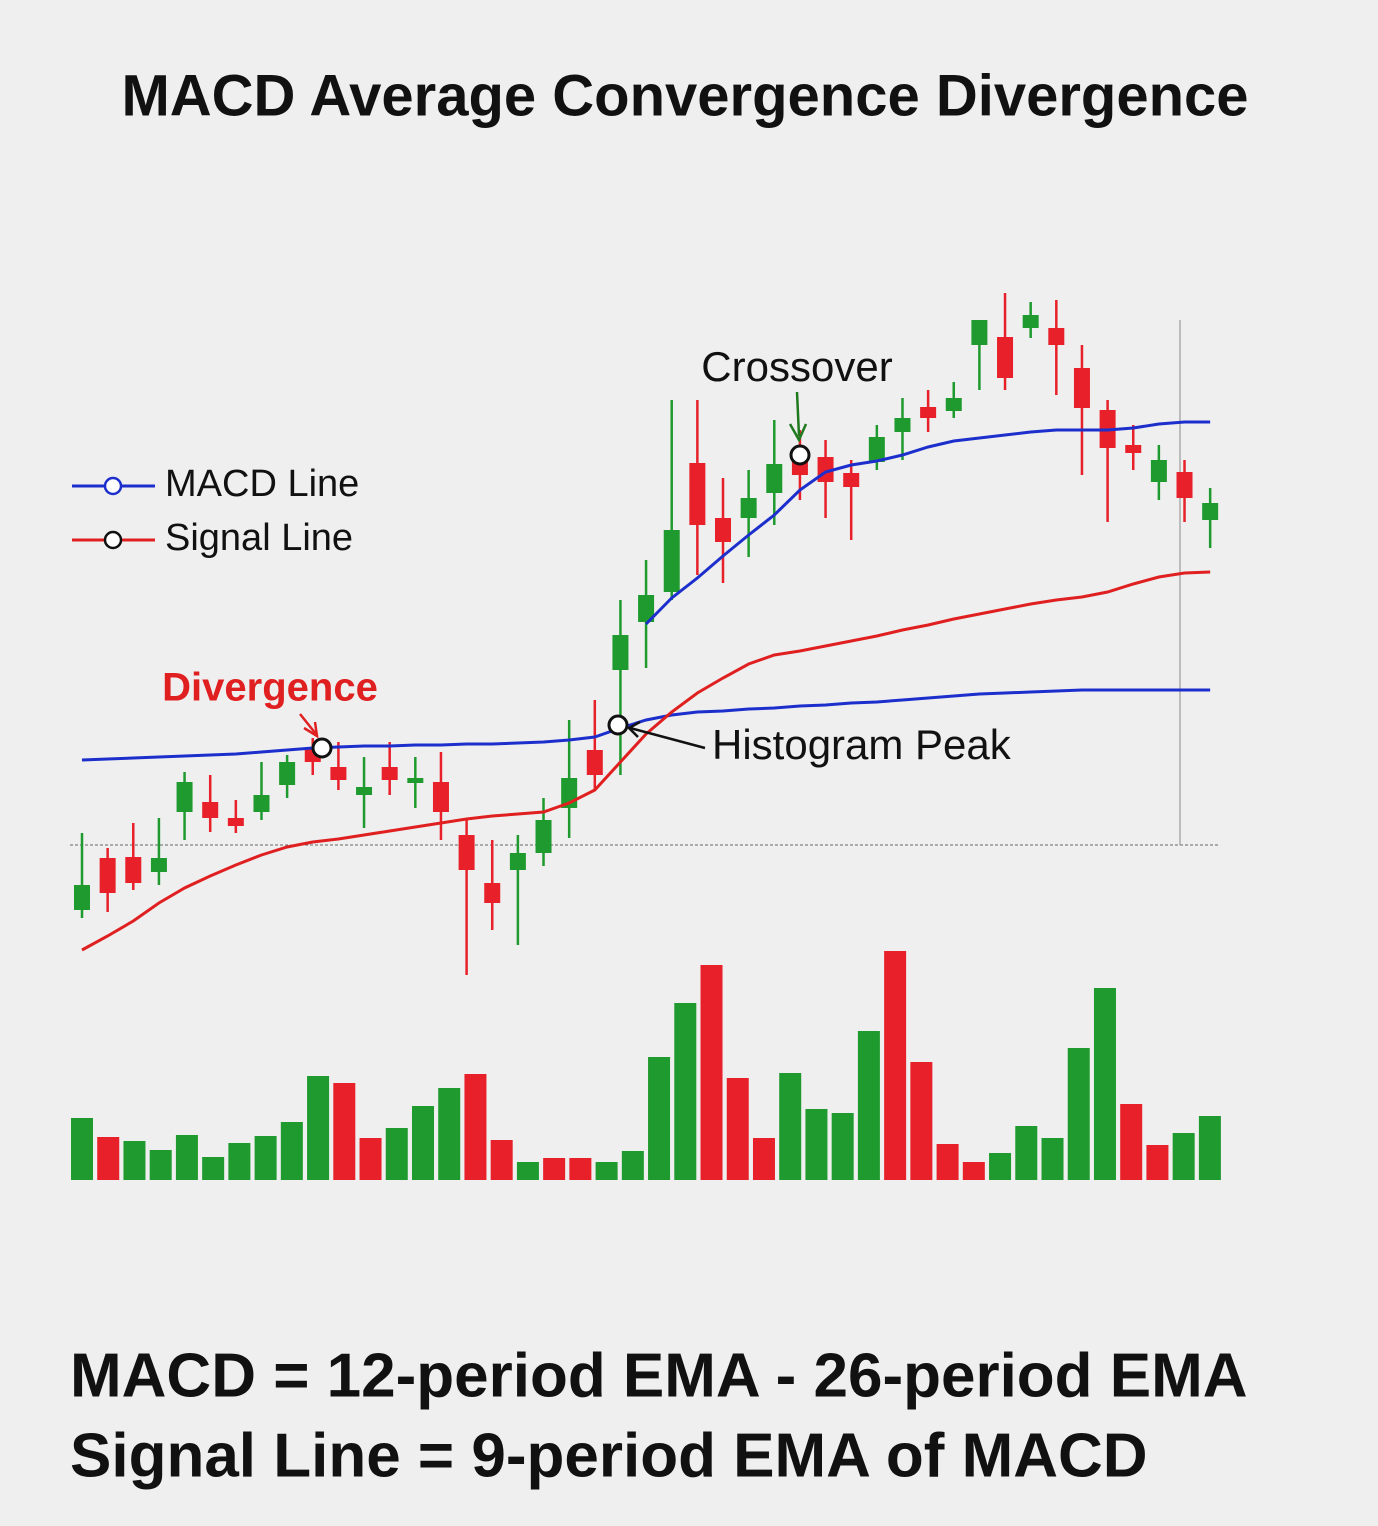 The height and width of the screenshot is (1526, 1378). I want to click on chart-title: MACD Average Convergence Divergence, so click(684, 95).